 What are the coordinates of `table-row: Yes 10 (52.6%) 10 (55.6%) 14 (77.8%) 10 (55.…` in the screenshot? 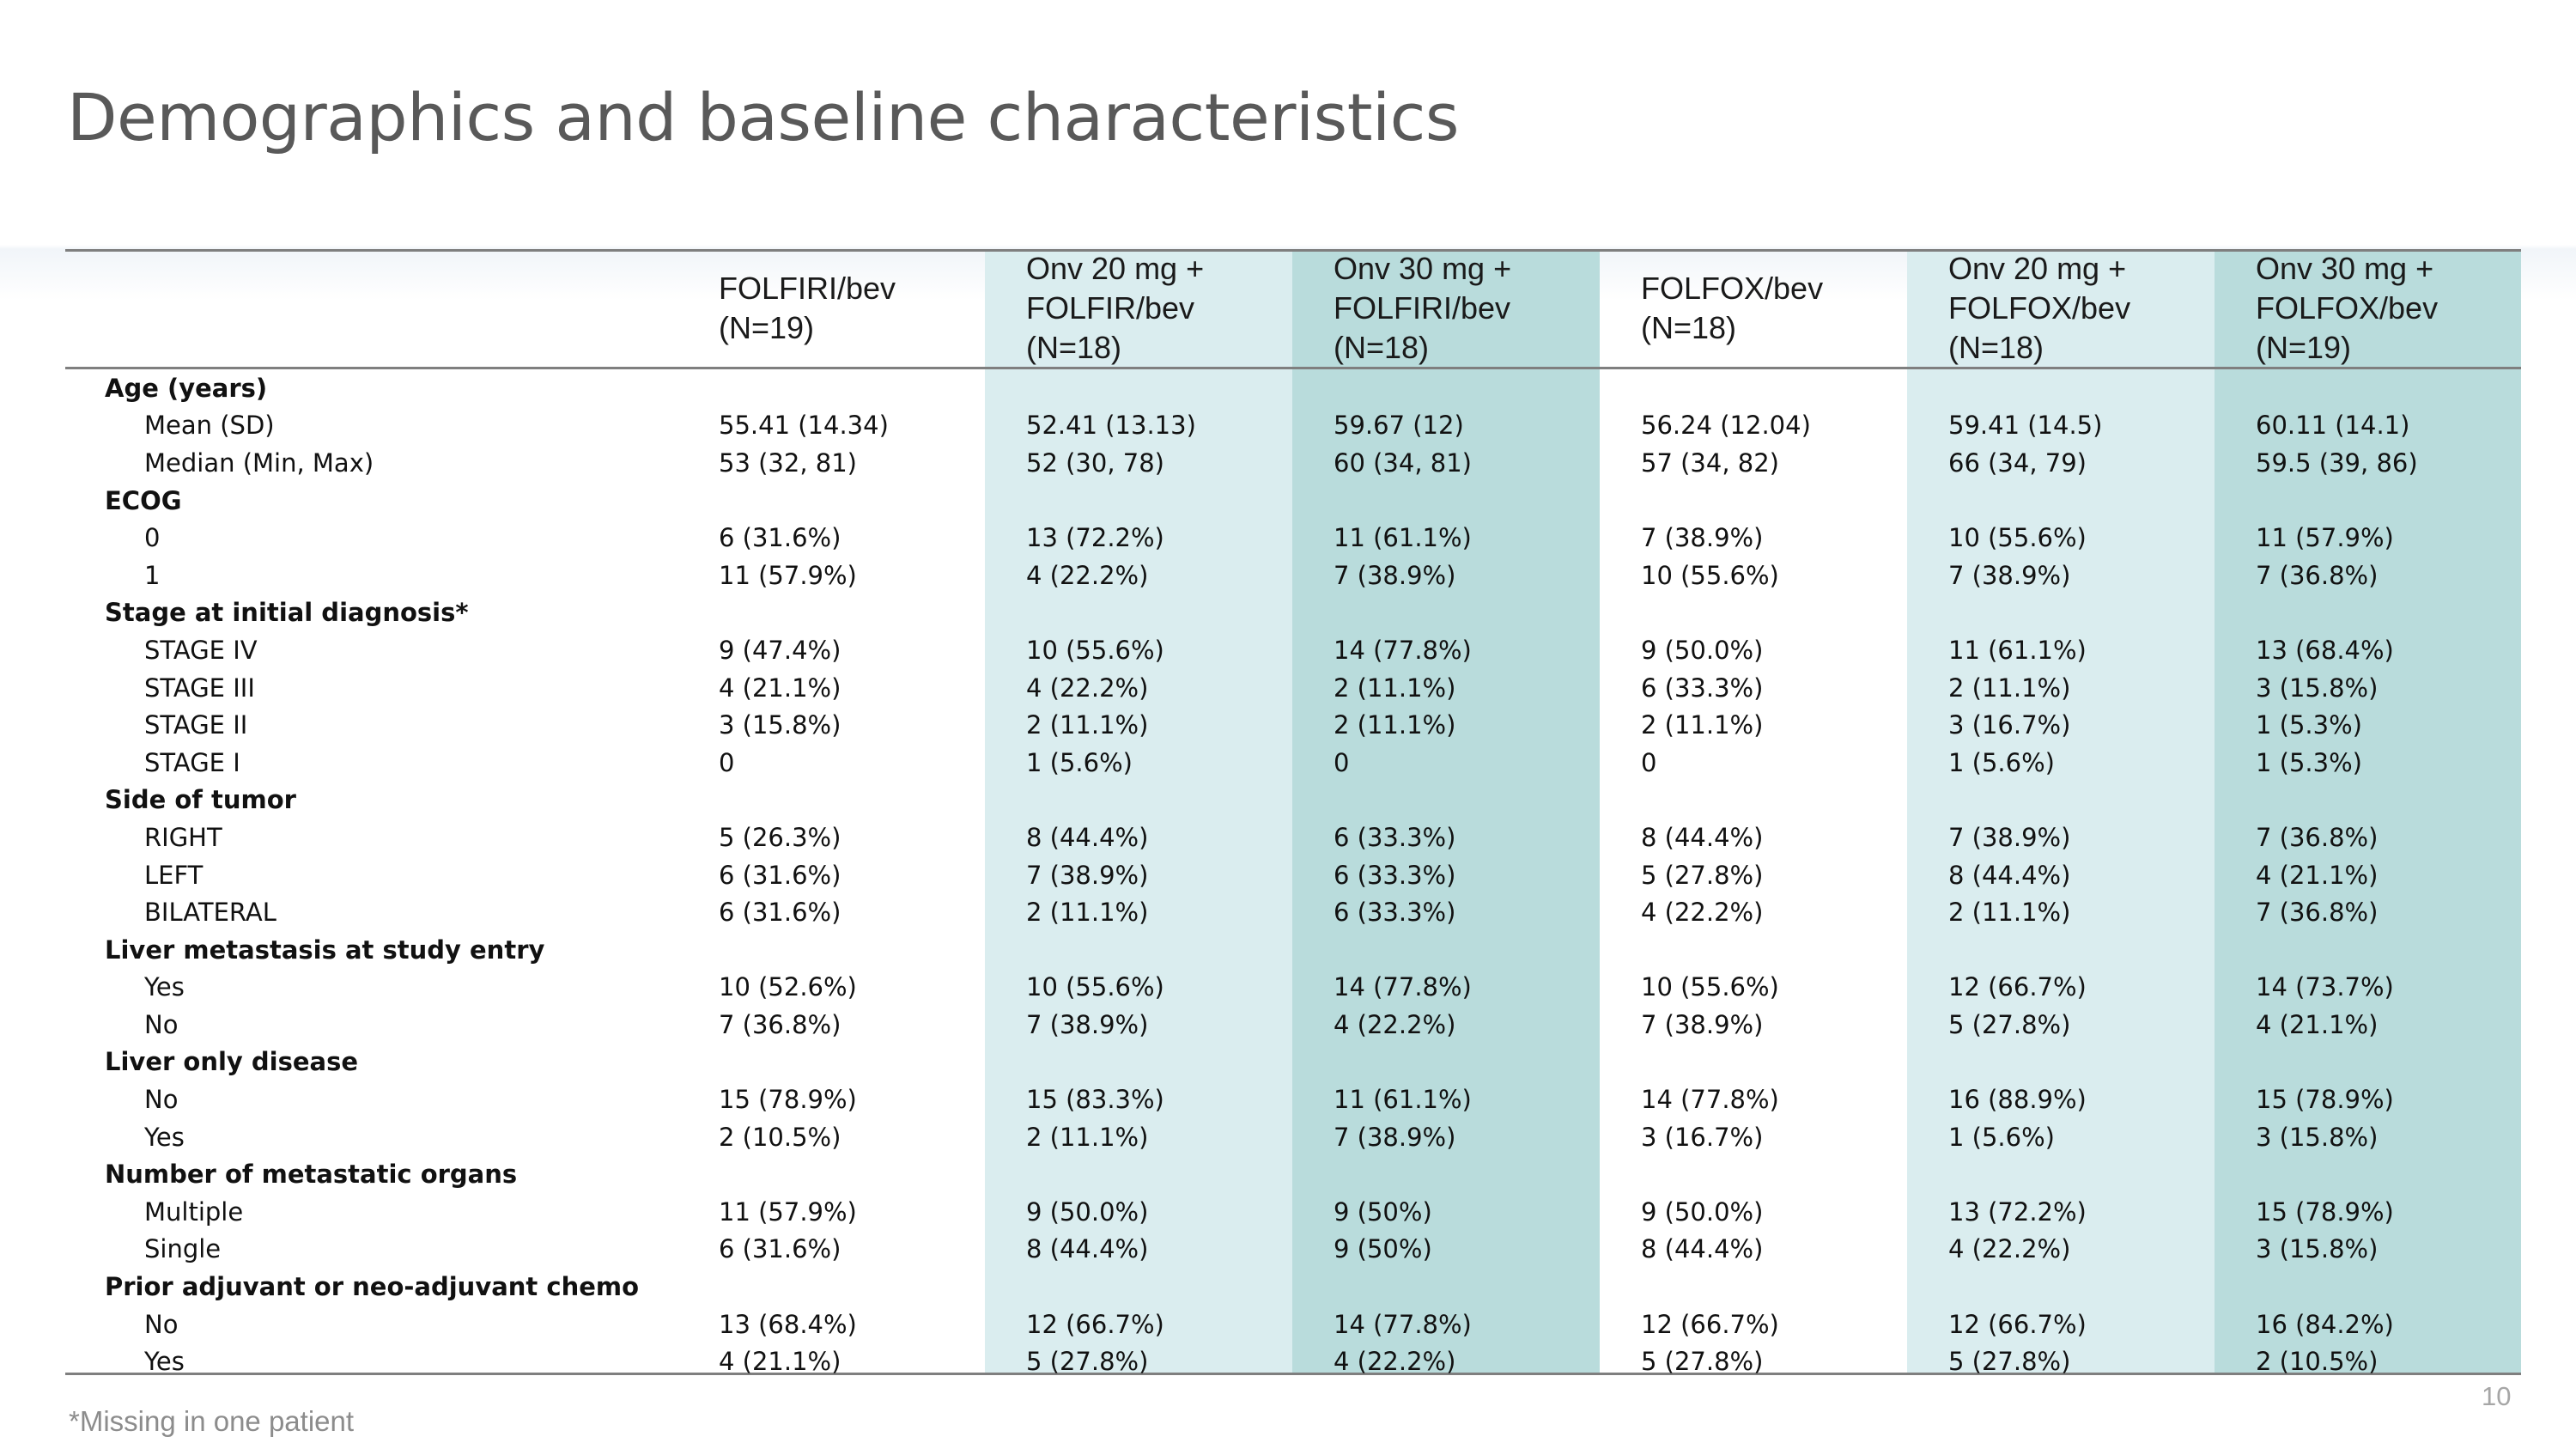 It's located at (1293, 988).